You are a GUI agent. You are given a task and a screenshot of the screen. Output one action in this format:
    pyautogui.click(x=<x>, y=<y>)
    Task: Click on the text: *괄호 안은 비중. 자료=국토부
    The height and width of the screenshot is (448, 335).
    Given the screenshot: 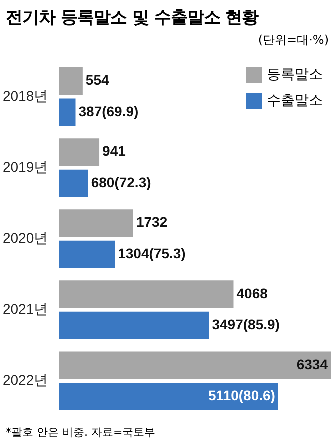 What is the action you would take?
    pyautogui.click(x=81, y=432)
    